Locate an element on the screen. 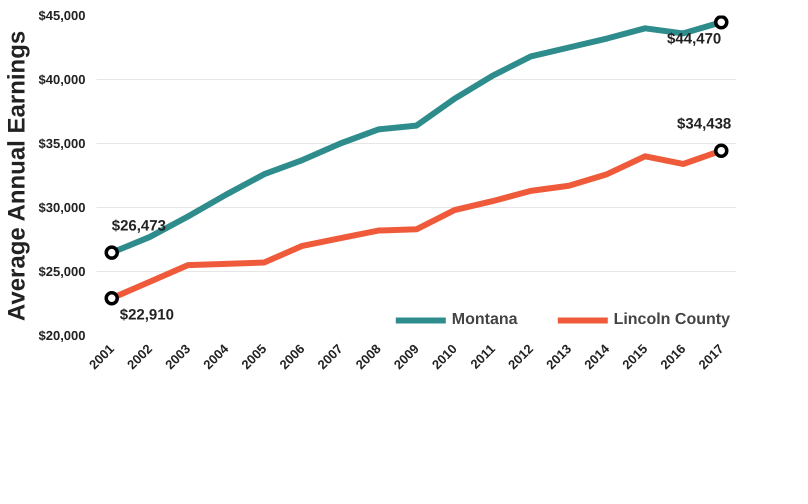 The image size is (808, 504). data-label: $26,473 is located at coordinates (139, 226).